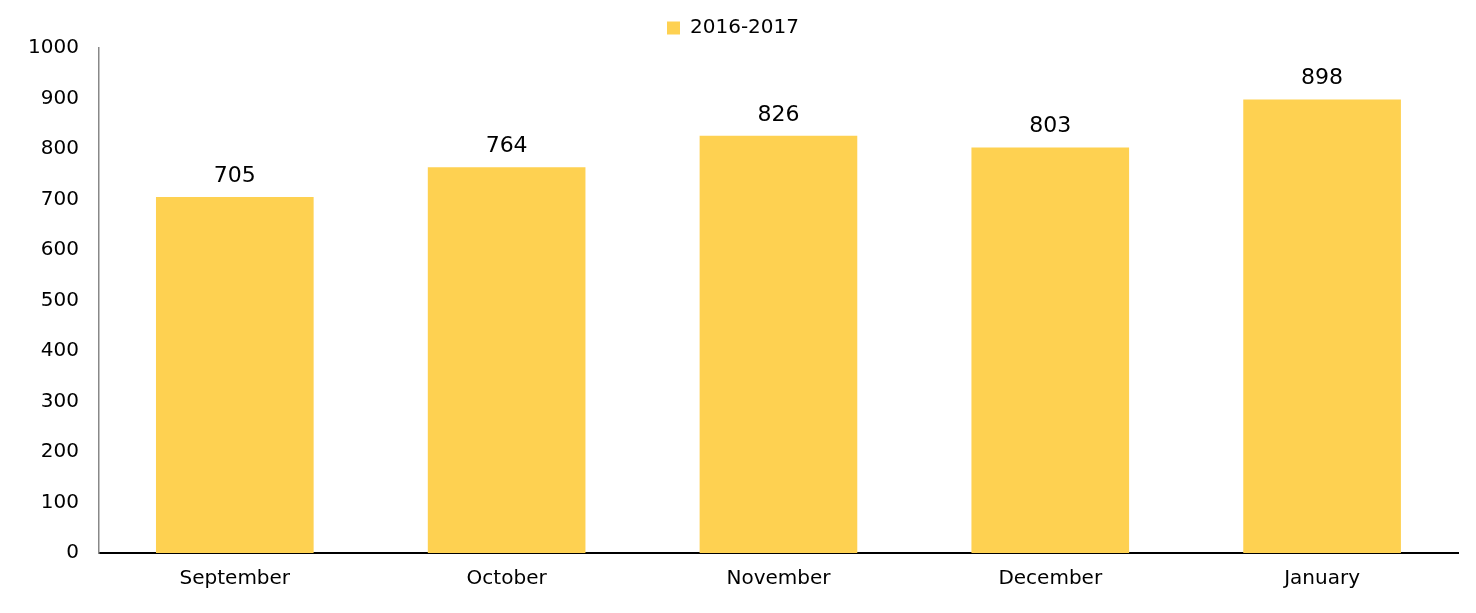 Image resolution: width=1476 pixels, height=613 pixels. What do you see at coordinates (59, 500) in the screenshot?
I see `y-tick-label: 100` at bounding box center [59, 500].